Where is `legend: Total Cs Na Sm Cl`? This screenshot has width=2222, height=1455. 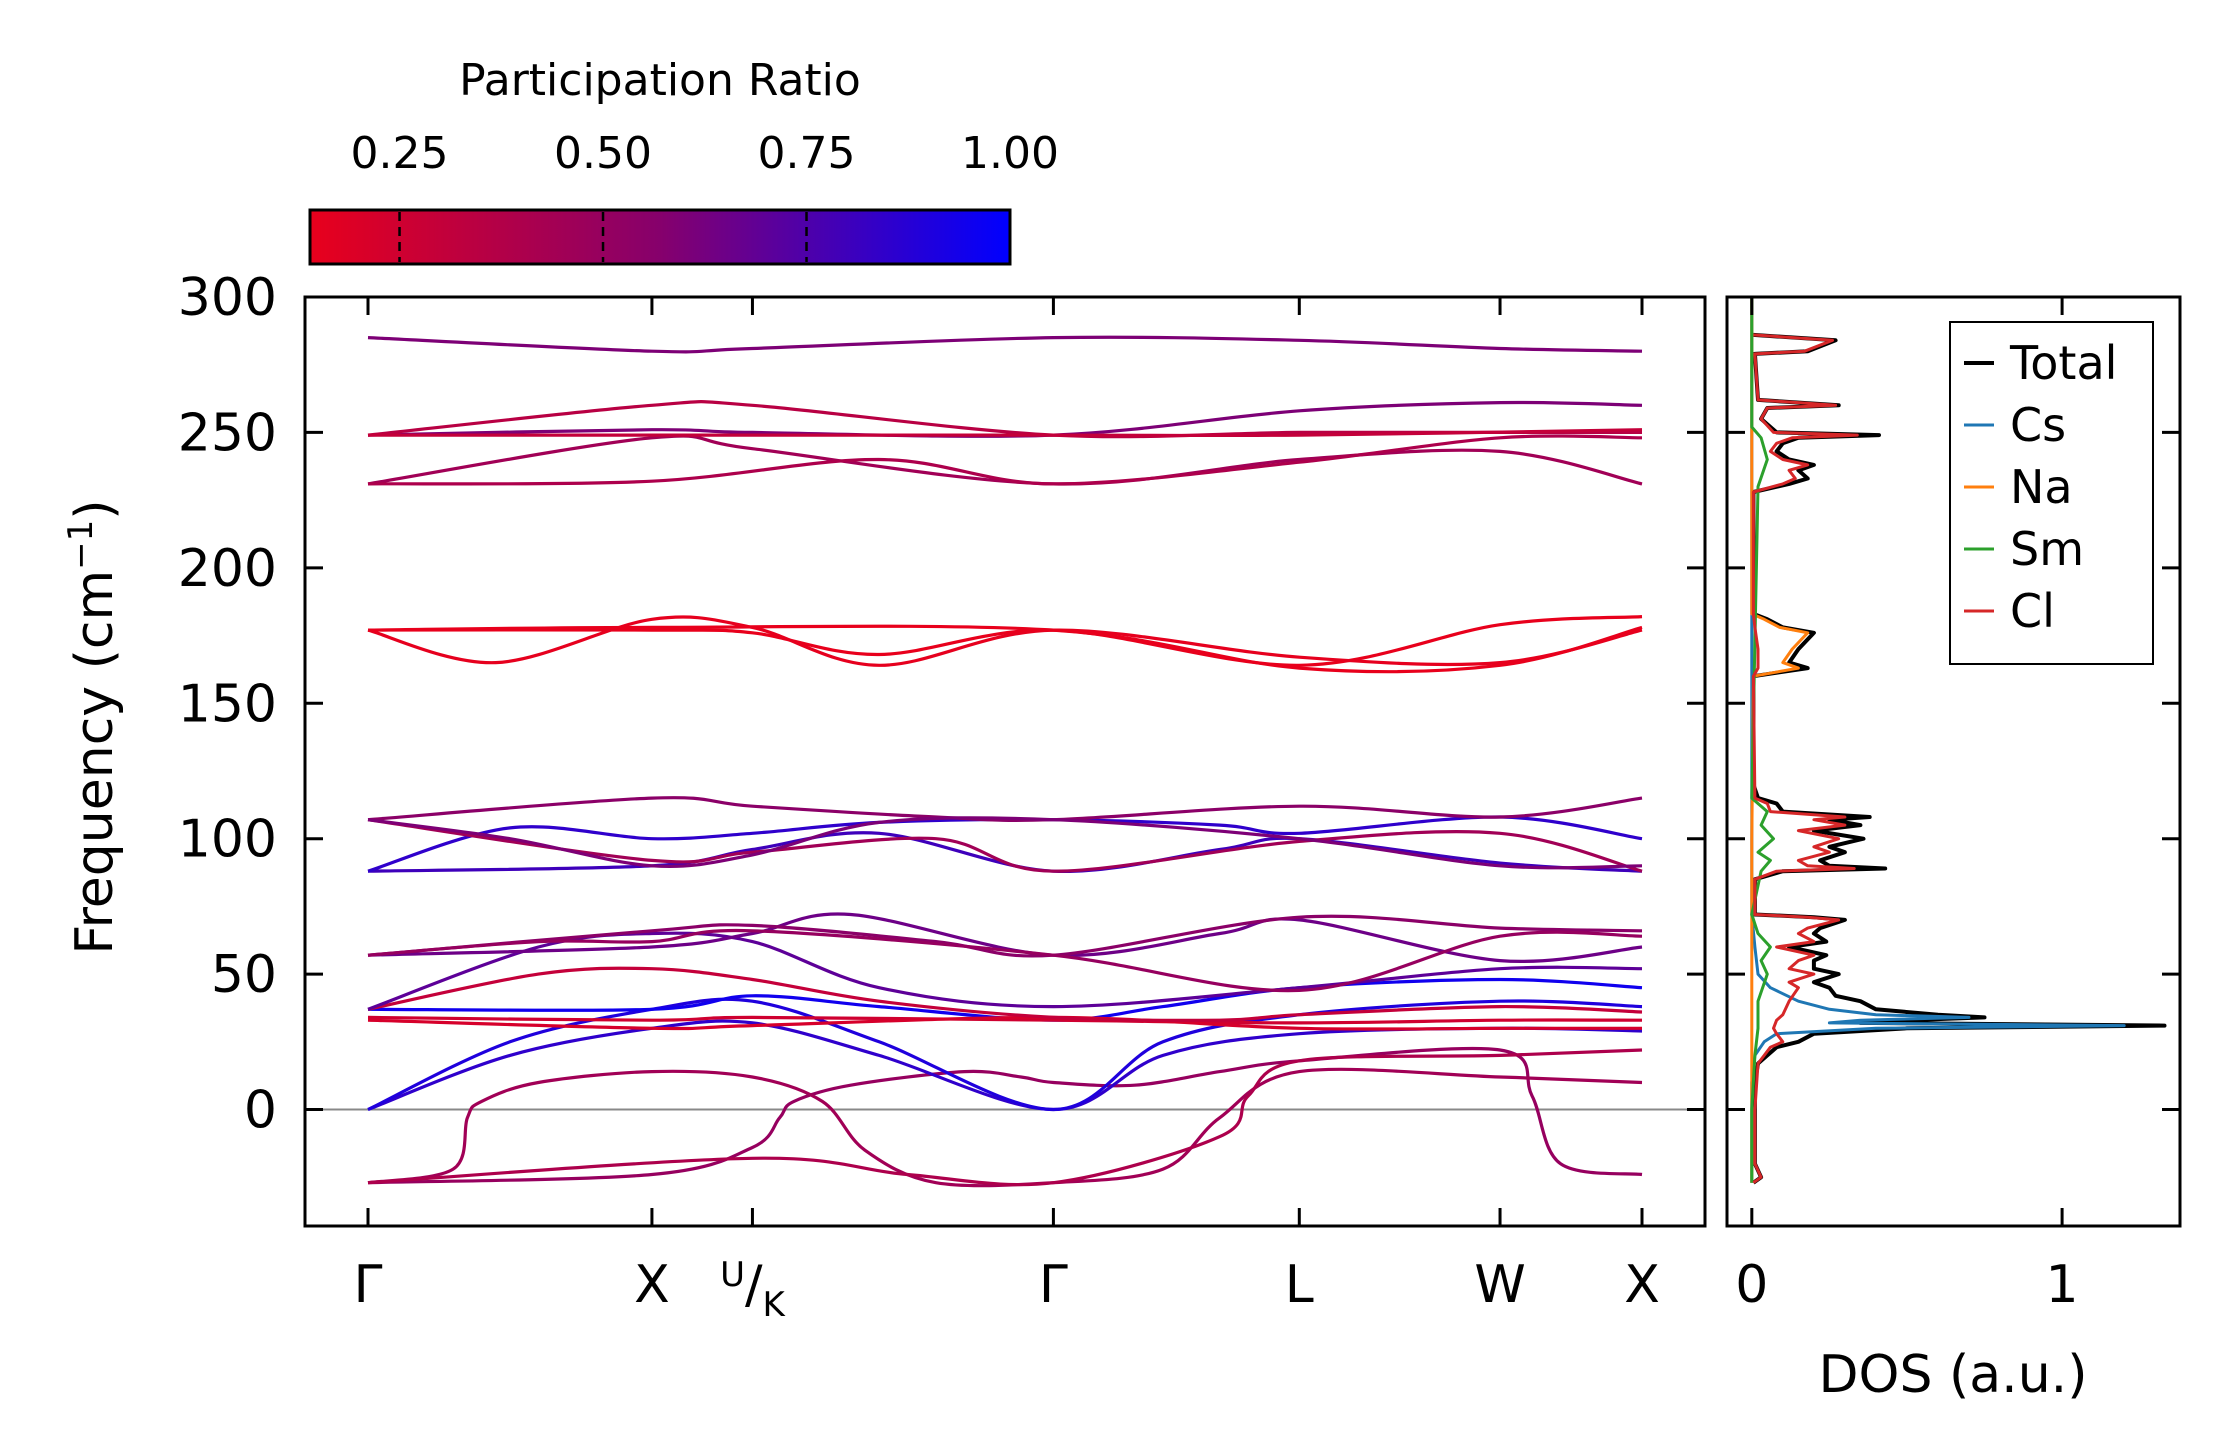 legend: Total Cs Na Sm Cl is located at coordinates (2051, 493).